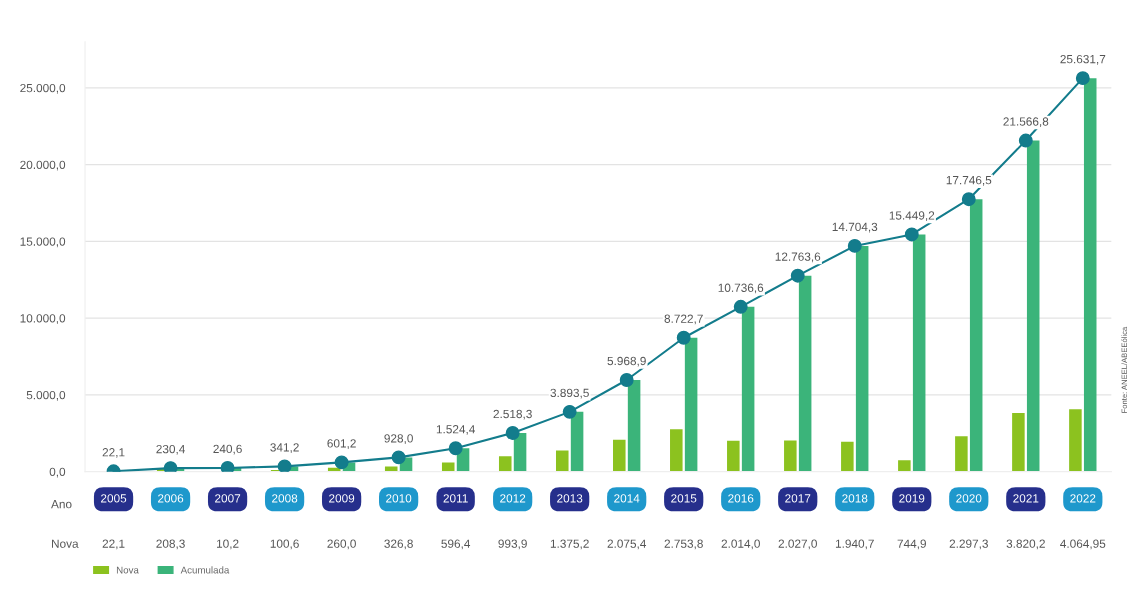 The width and height of the screenshot is (1134, 597). I want to click on data-label: 2.027,0, so click(797, 544).